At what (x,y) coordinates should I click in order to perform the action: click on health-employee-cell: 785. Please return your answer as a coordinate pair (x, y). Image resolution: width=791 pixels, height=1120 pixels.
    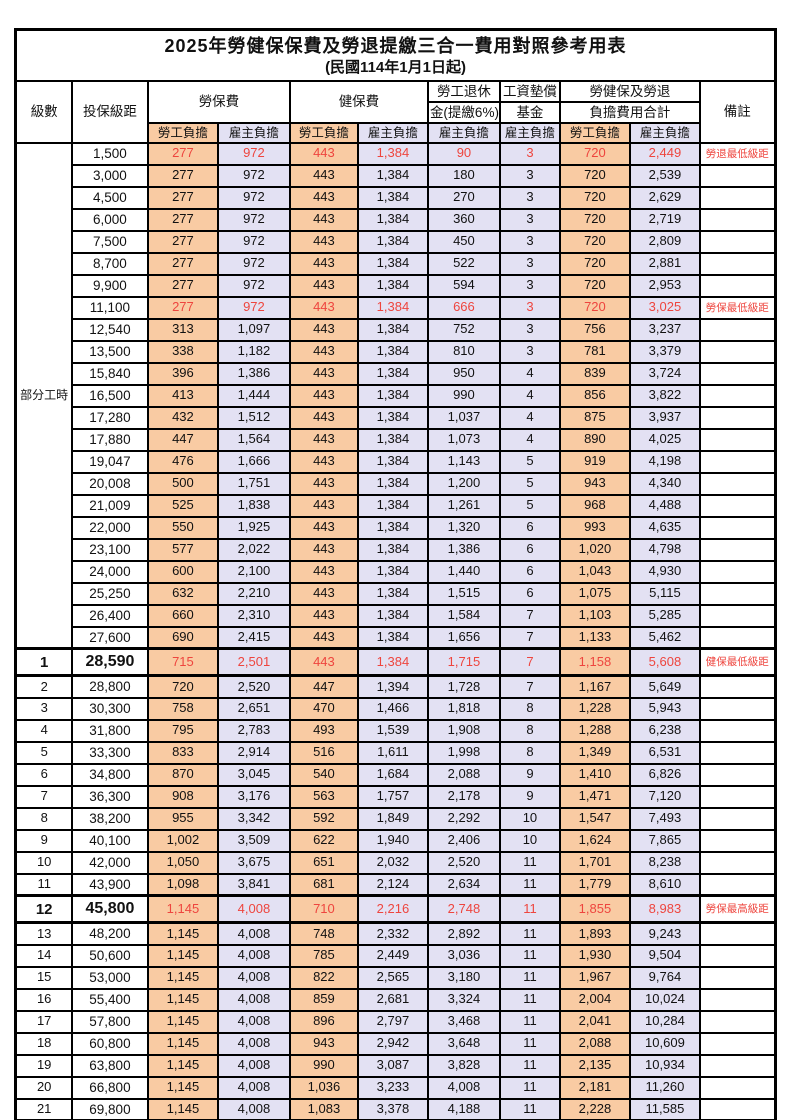
    Looking at the image, I should click on (323, 955).